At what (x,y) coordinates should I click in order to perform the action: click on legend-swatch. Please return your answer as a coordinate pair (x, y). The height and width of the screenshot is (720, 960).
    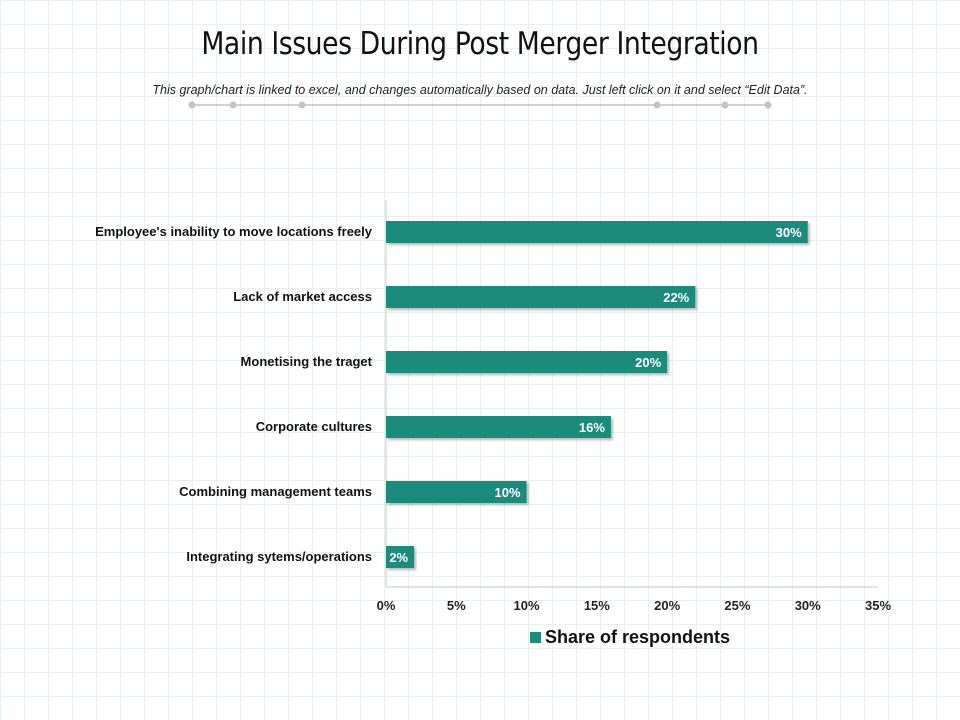
    Looking at the image, I should click on (535, 637).